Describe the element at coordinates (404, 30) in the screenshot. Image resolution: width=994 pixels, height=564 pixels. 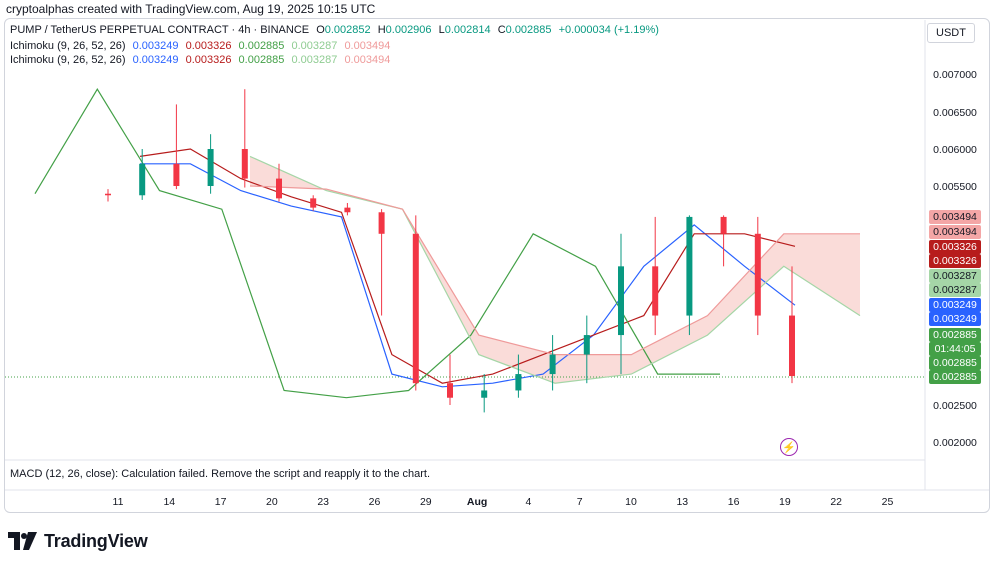
I see `high-value: H0.002906` at that location.